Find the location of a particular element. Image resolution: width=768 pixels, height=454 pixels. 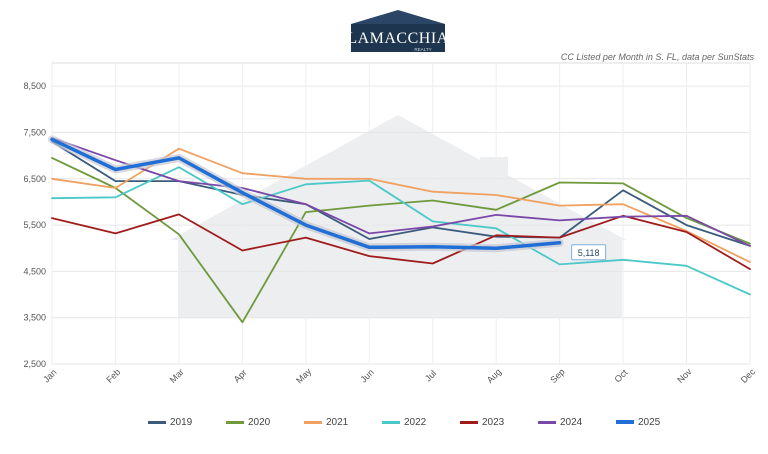

legend-label: 2022 is located at coordinates (415, 422).